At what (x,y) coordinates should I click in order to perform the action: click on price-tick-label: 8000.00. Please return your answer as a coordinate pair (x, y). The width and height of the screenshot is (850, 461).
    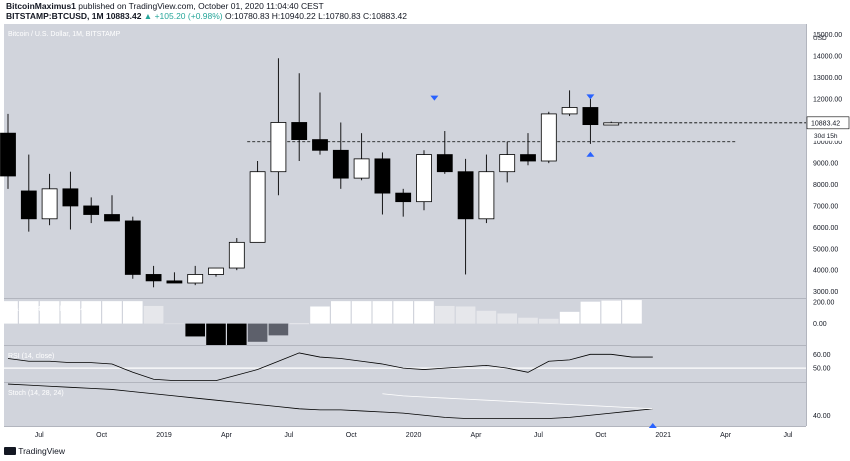
    Looking at the image, I should click on (825, 185).